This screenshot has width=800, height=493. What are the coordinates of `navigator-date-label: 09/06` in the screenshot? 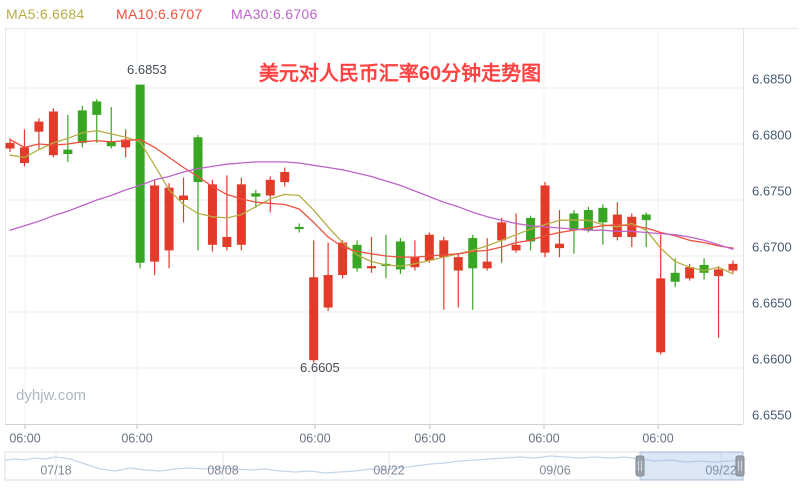 It's located at (554, 470).